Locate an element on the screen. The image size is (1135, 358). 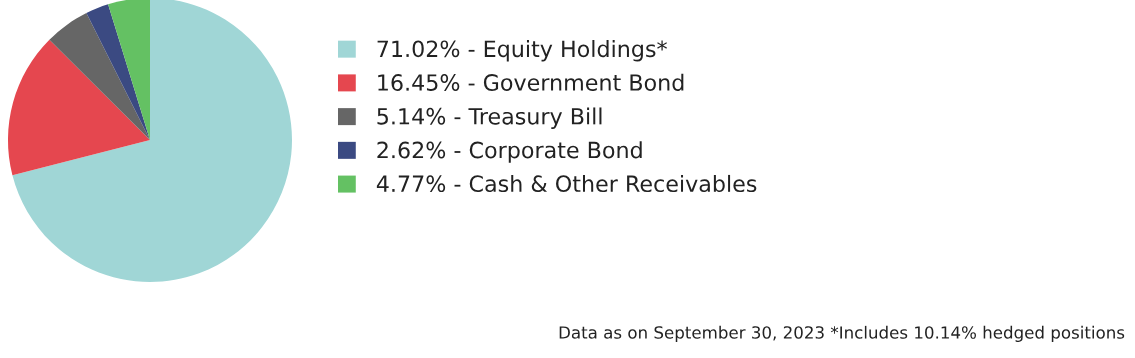
legend-label: 4.77% - Cash & Other Receivables is located at coordinates (566, 183).